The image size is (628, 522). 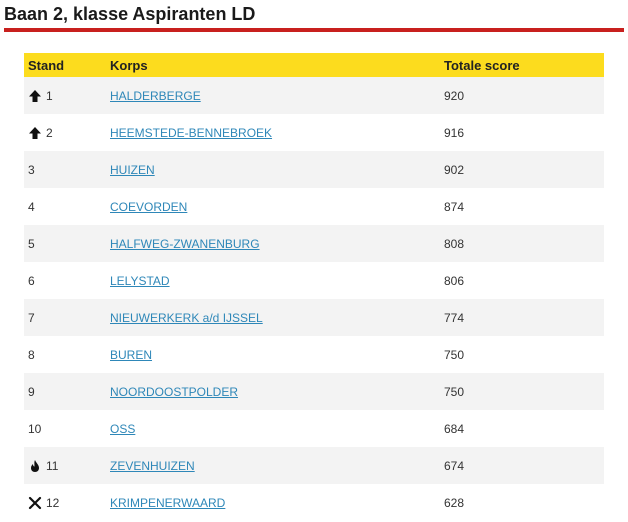 What do you see at coordinates (67, 392) in the screenshot?
I see `cell-stand: 9` at bounding box center [67, 392].